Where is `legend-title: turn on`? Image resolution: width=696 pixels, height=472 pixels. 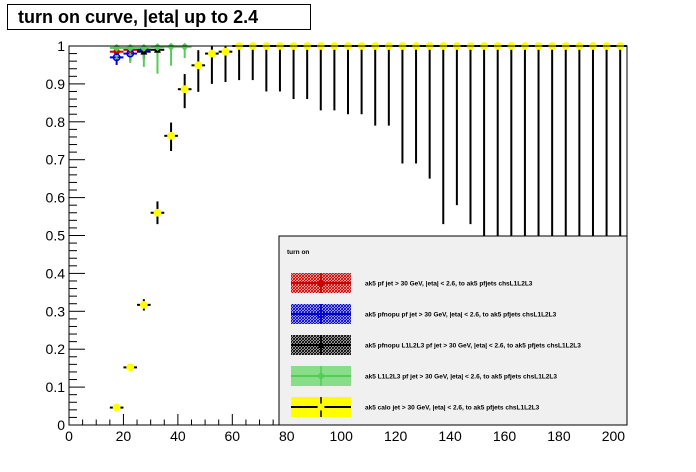 legend-title: turn on is located at coordinates (298, 252).